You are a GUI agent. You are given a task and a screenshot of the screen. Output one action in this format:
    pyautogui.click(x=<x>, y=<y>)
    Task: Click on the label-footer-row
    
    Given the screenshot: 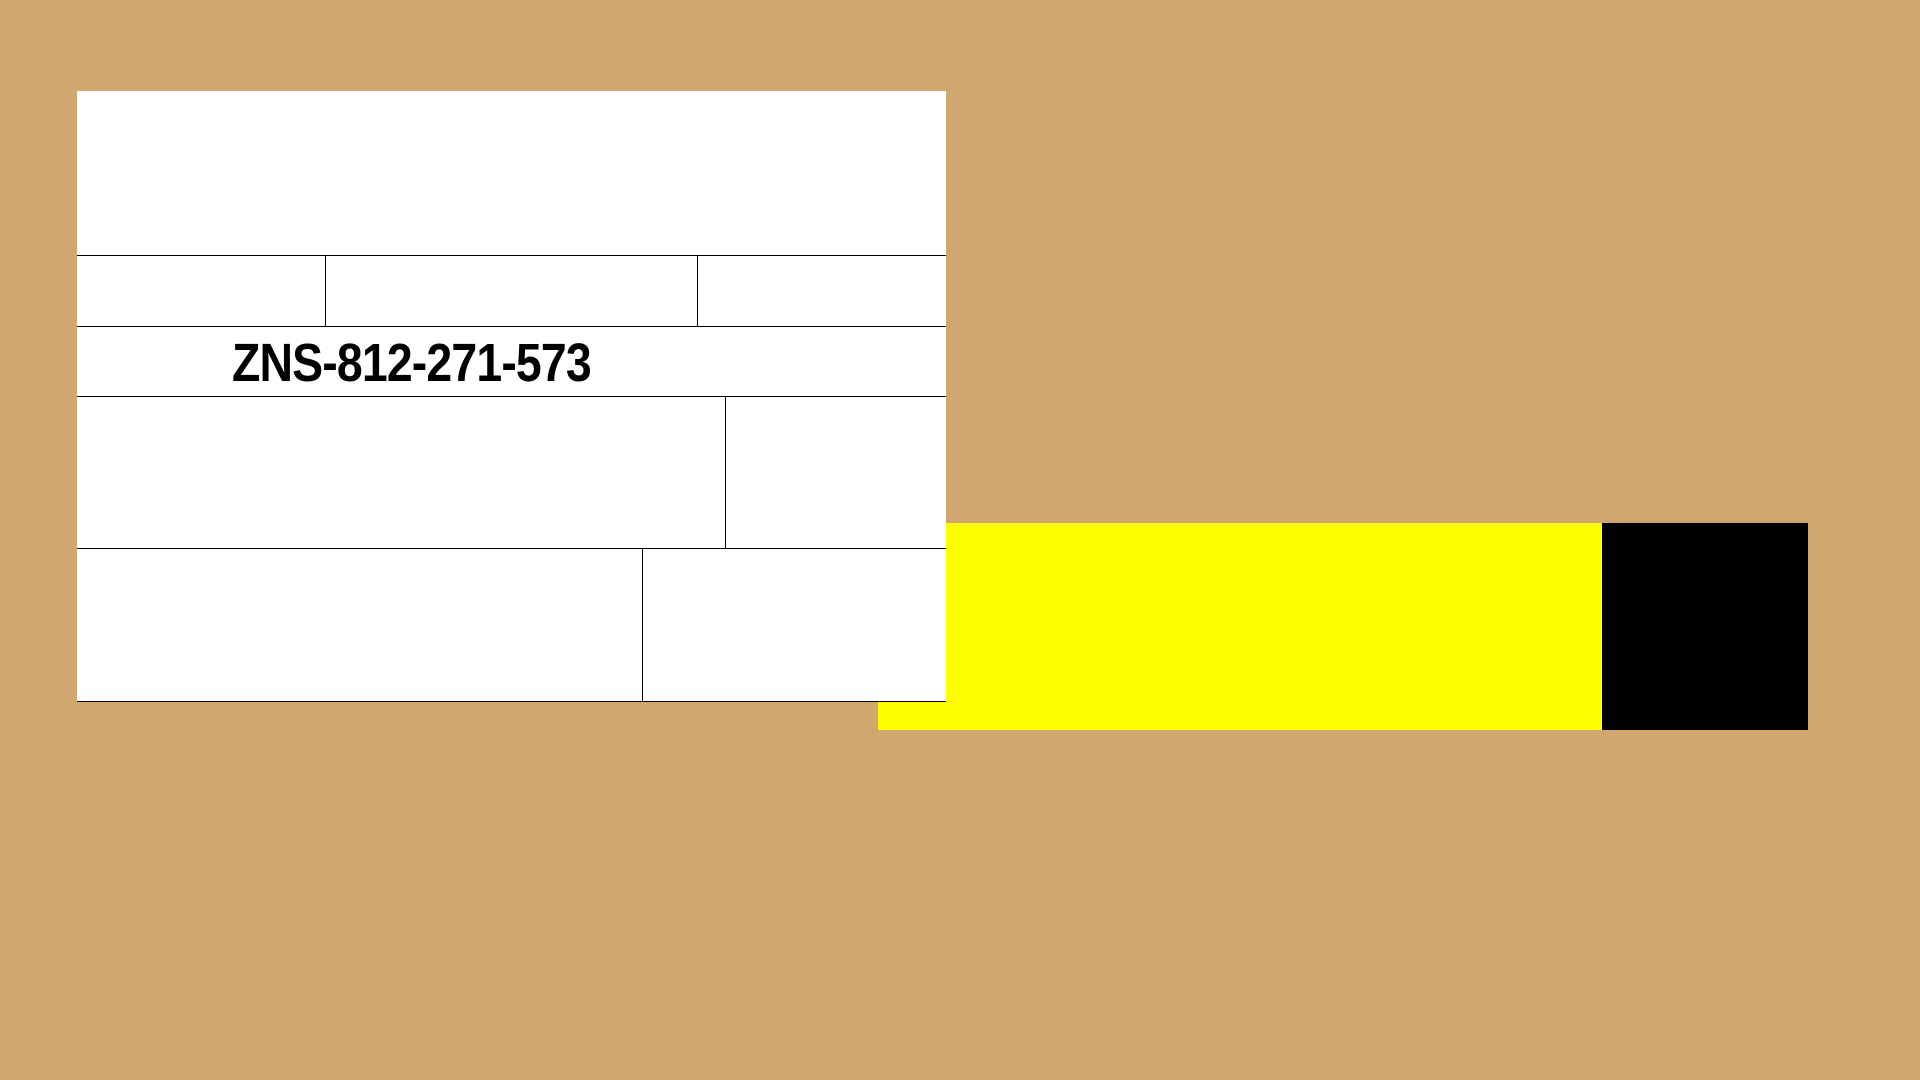 What is the action you would take?
    pyautogui.click(x=511, y=625)
    